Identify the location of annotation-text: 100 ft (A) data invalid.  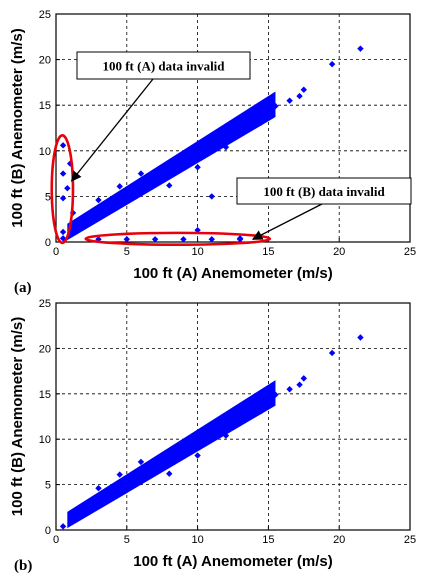
(163, 66).